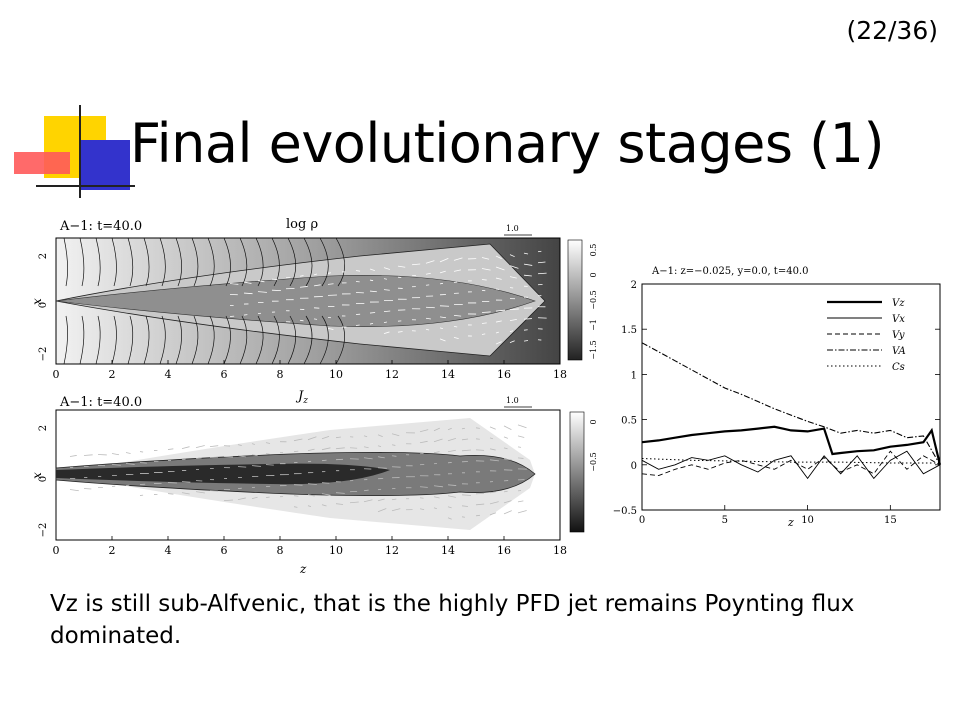  Describe the element at coordinates (100, 402) in the screenshot. I see `current-panel-label: A−1: t=40.0` at that location.